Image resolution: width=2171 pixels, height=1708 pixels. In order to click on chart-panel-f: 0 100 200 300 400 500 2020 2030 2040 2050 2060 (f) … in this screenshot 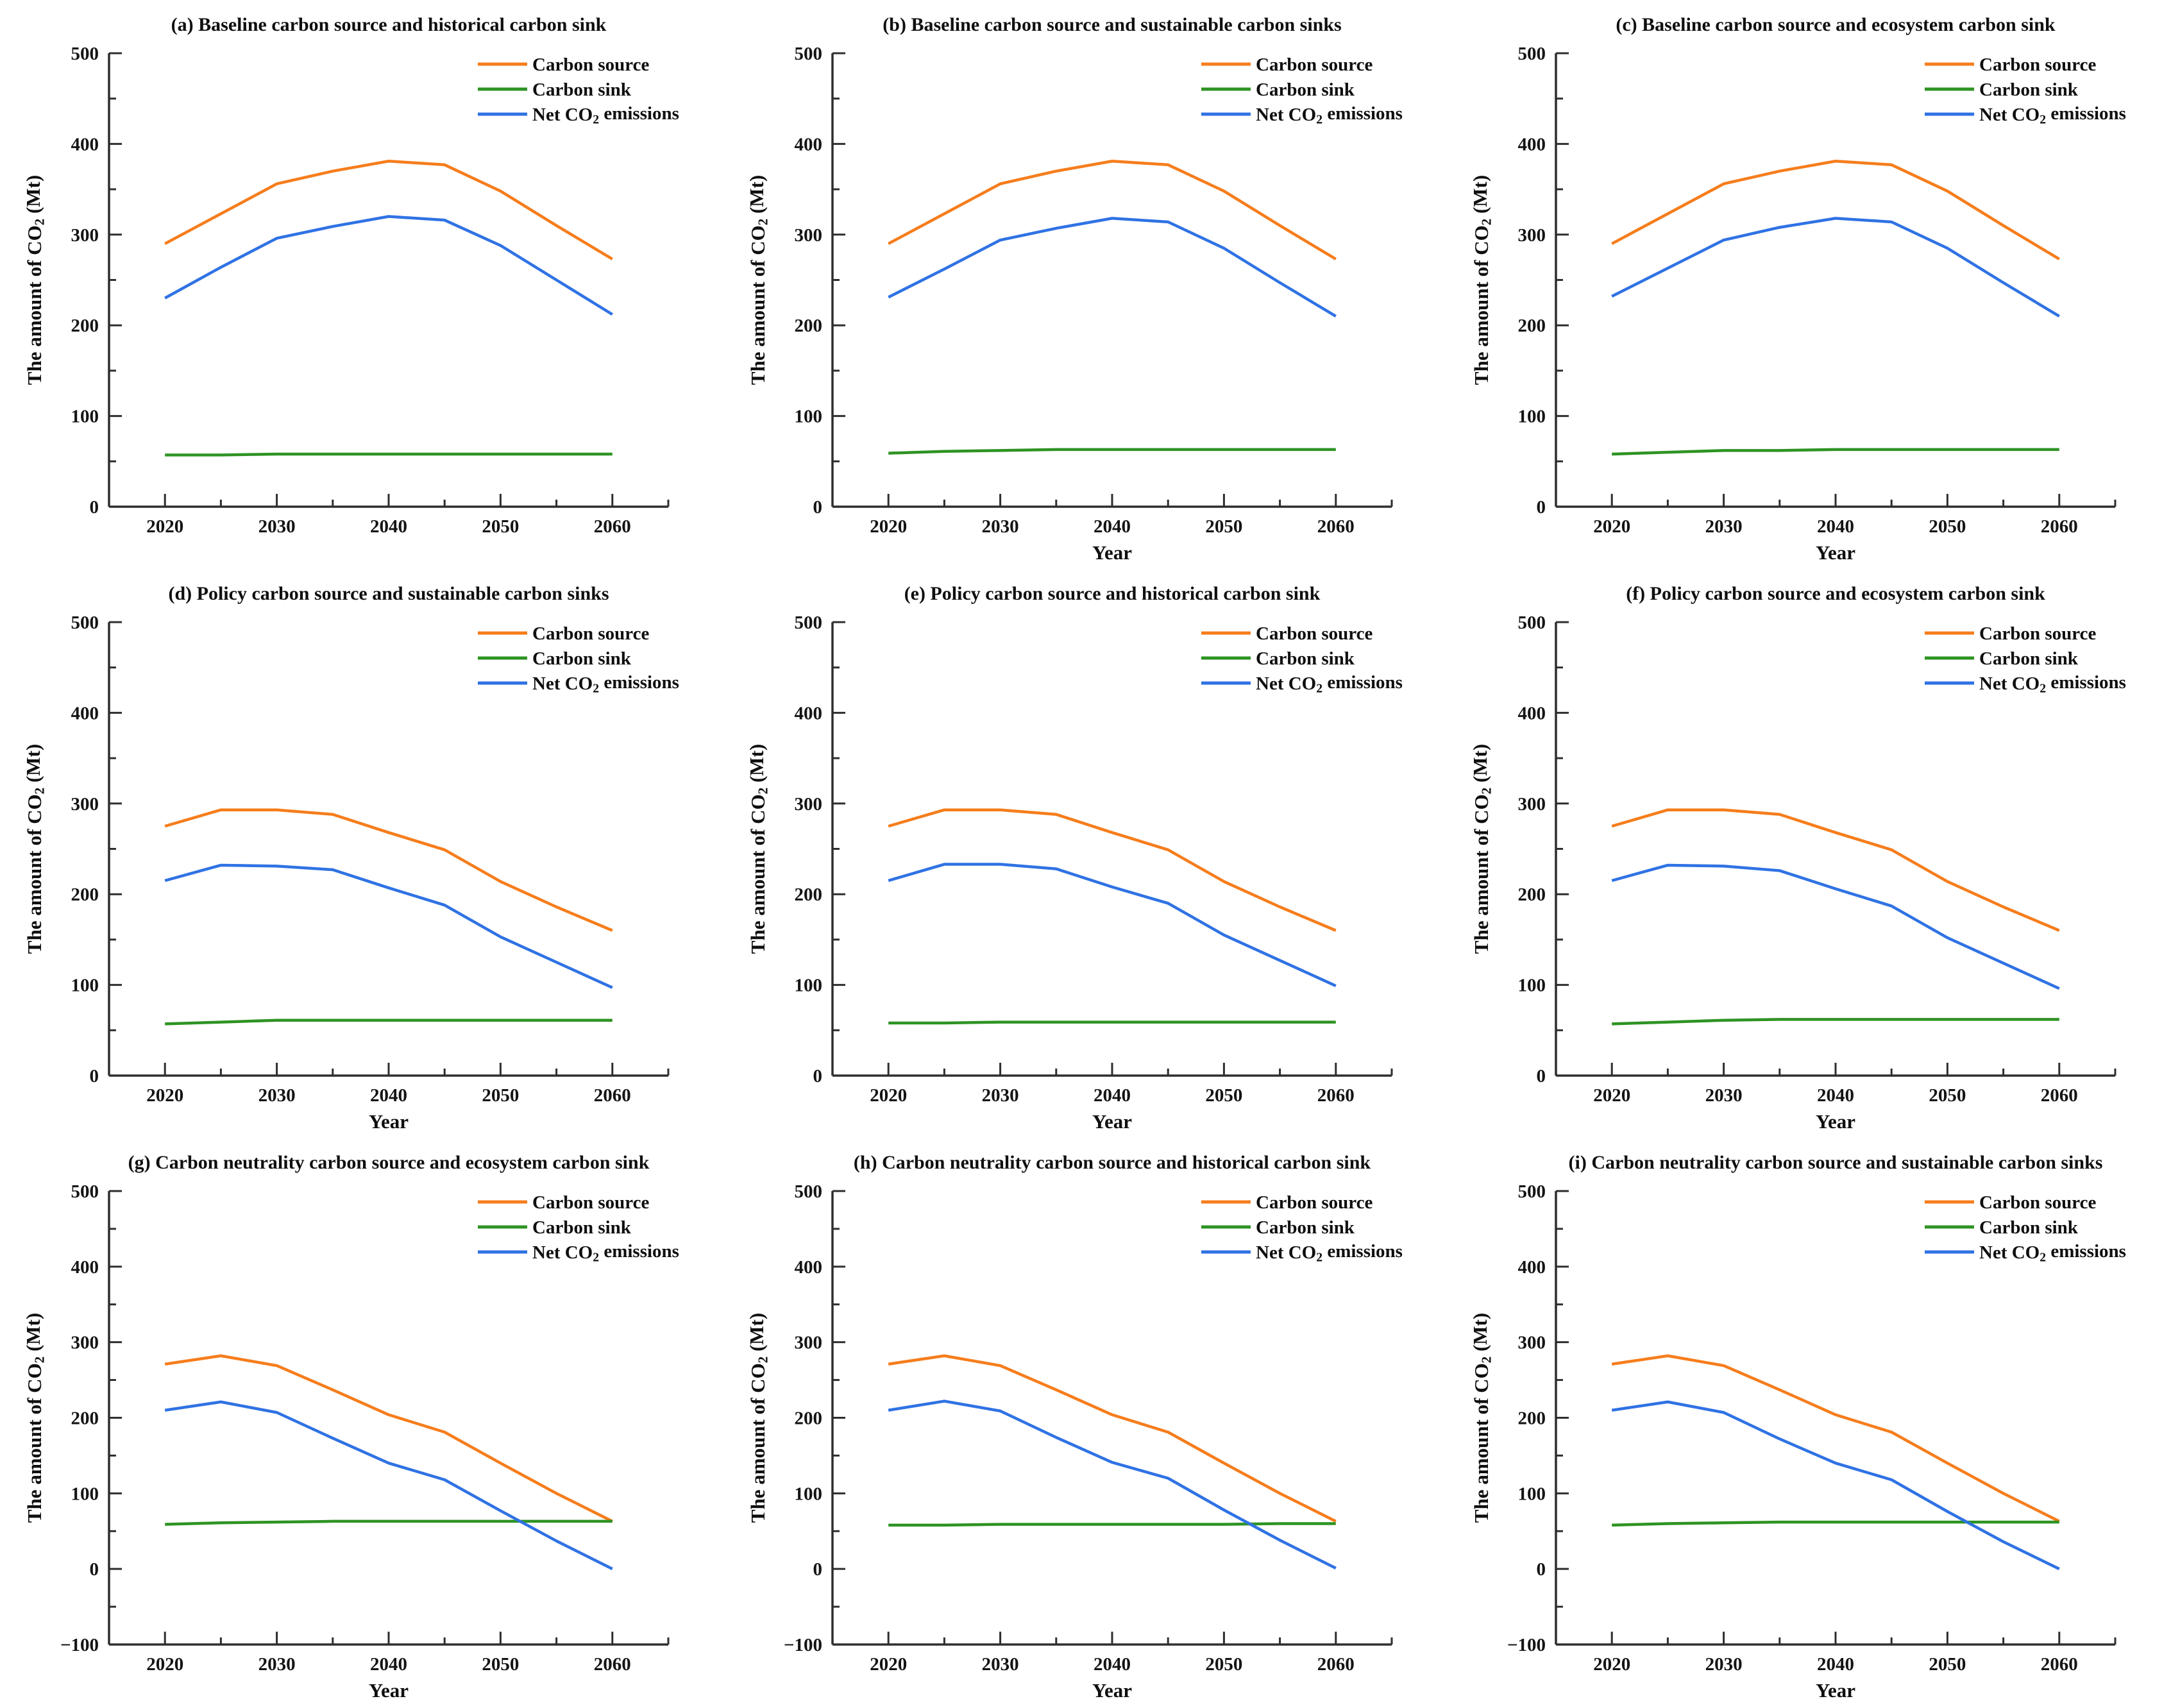, I will do `click(1808, 853)`.